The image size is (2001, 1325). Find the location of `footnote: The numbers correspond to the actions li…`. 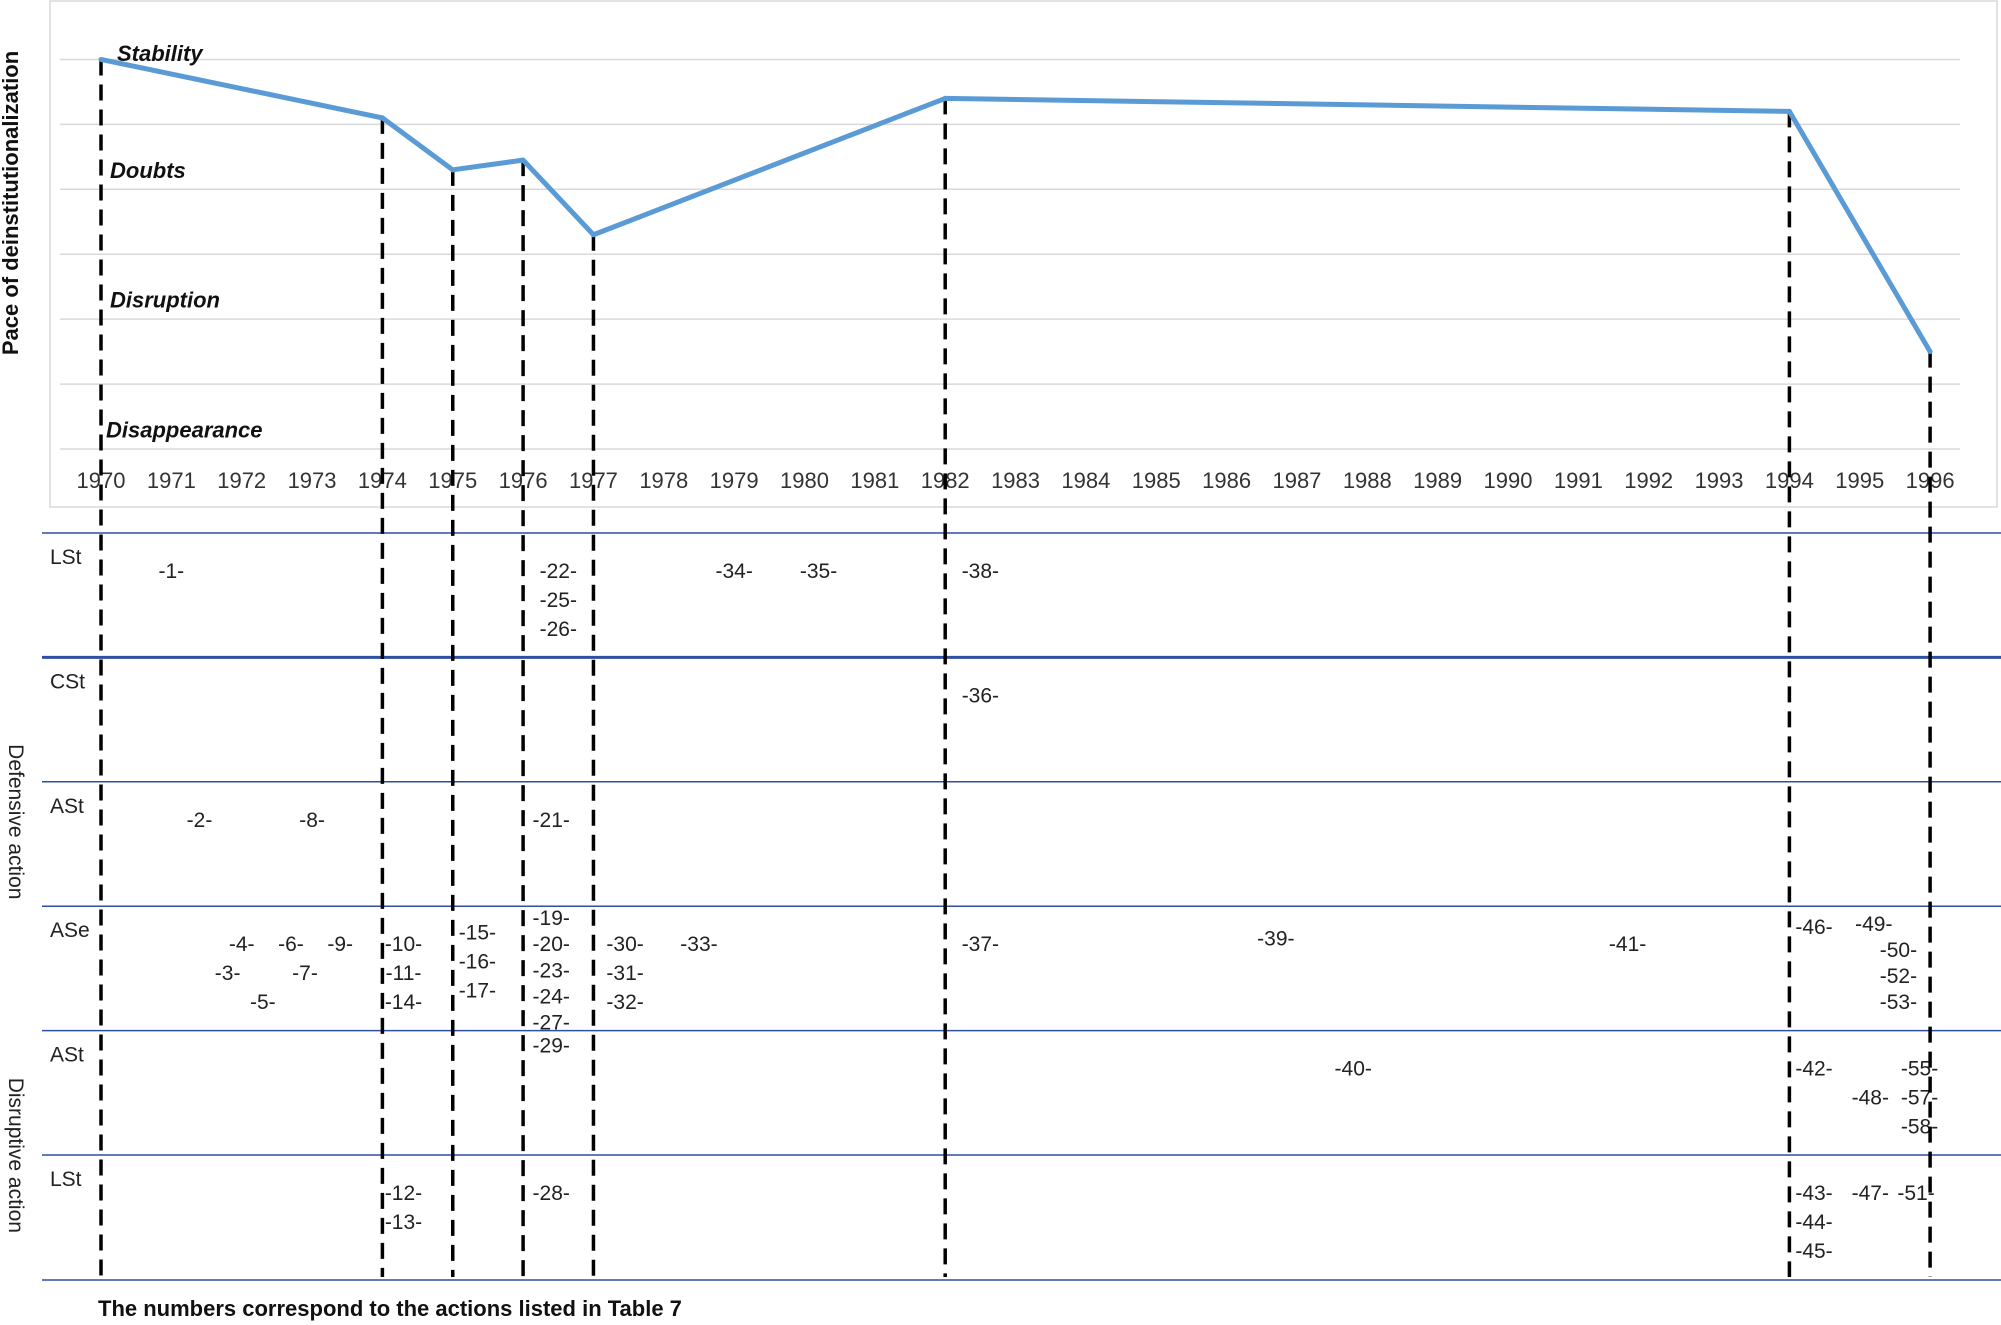

footnote: The numbers correspond to the actions li… is located at coordinates (390, 1308).